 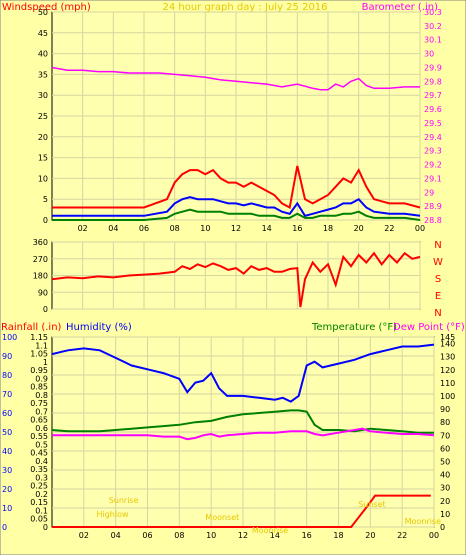 What do you see at coordinates (40, 242) in the screenshot?
I see `degree-tick-label: 360` at bounding box center [40, 242].